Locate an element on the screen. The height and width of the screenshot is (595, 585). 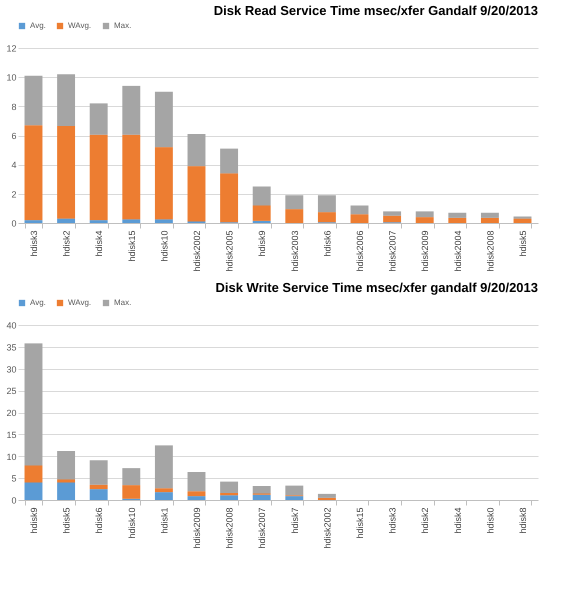
x-tick-label: hdisk0 is located at coordinates (490, 521).